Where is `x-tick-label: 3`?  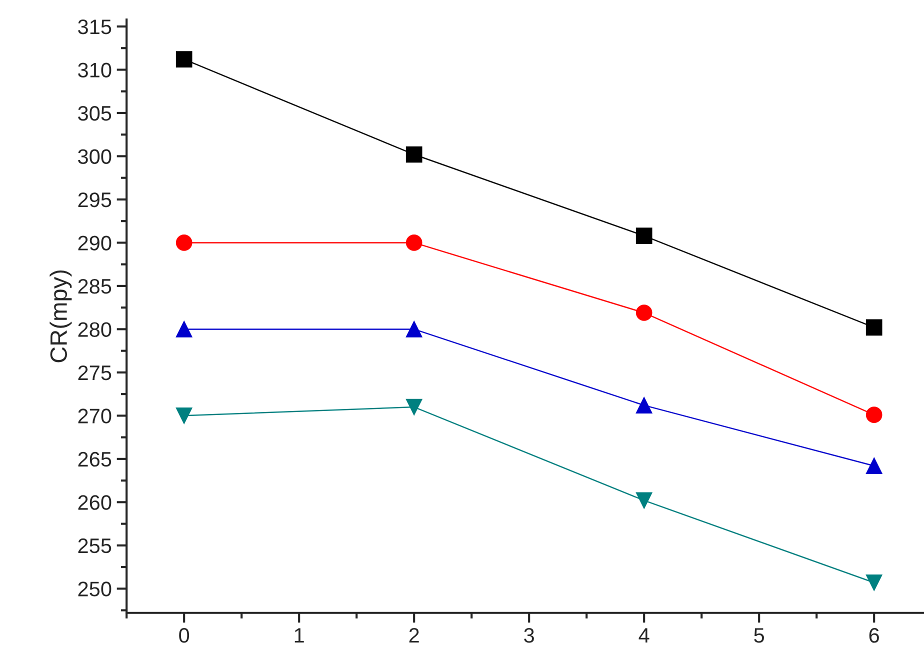
x-tick-label: 3 is located at coordinates (529, 635).